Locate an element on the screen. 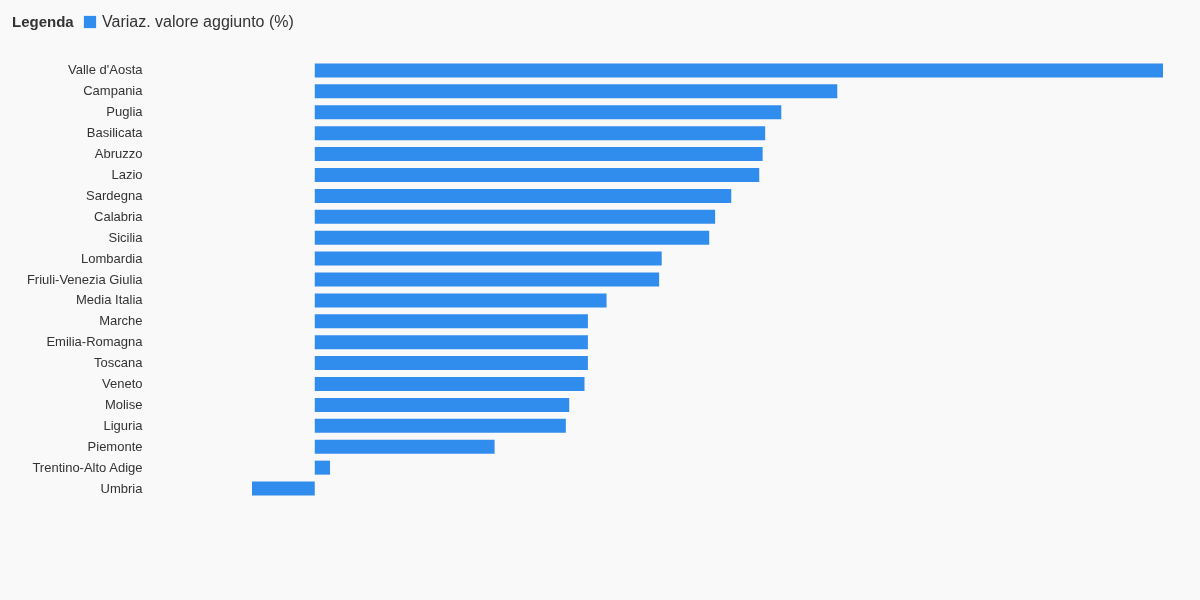  y-tick-label: Molise is located at coordinates (123, 404).